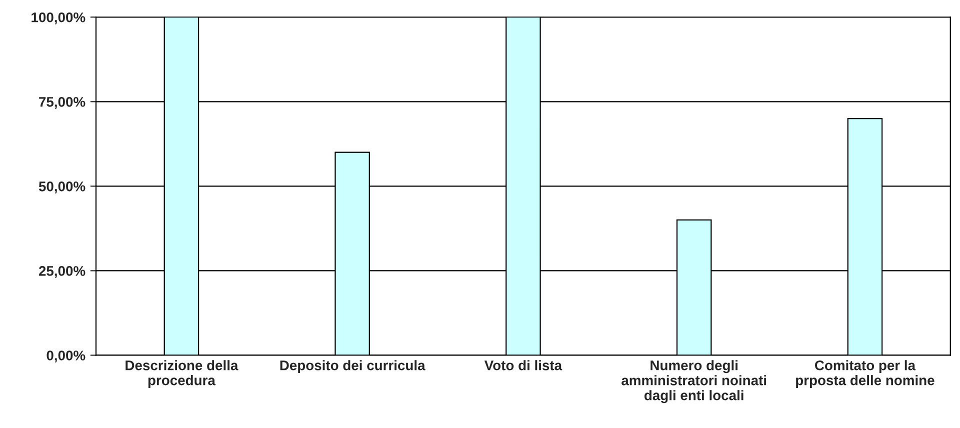  What do you see at coordinates (182, 374) in the screenshot?
I see `x-tick-label: Descrizione della procedura` at bounding box center [182, 374].